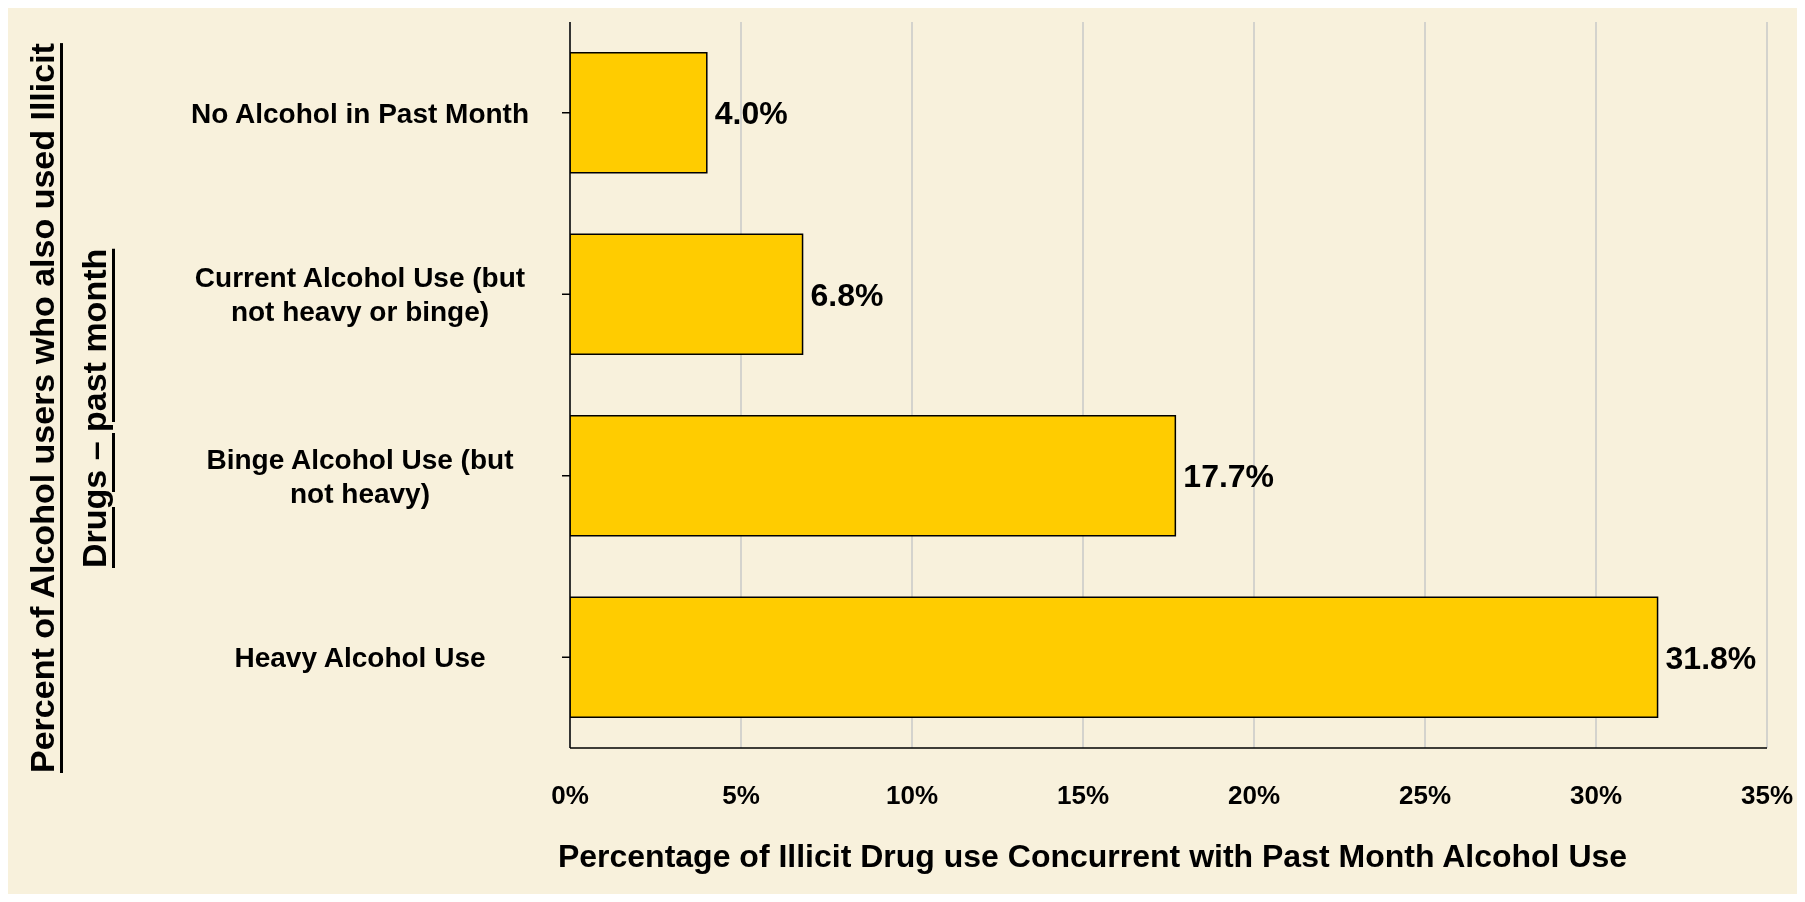 This screenshot has height=902, width=1805. Describe the element at coordinates (741, 795) in the screenshot. I see `x-tick-label: 5%` at that location.